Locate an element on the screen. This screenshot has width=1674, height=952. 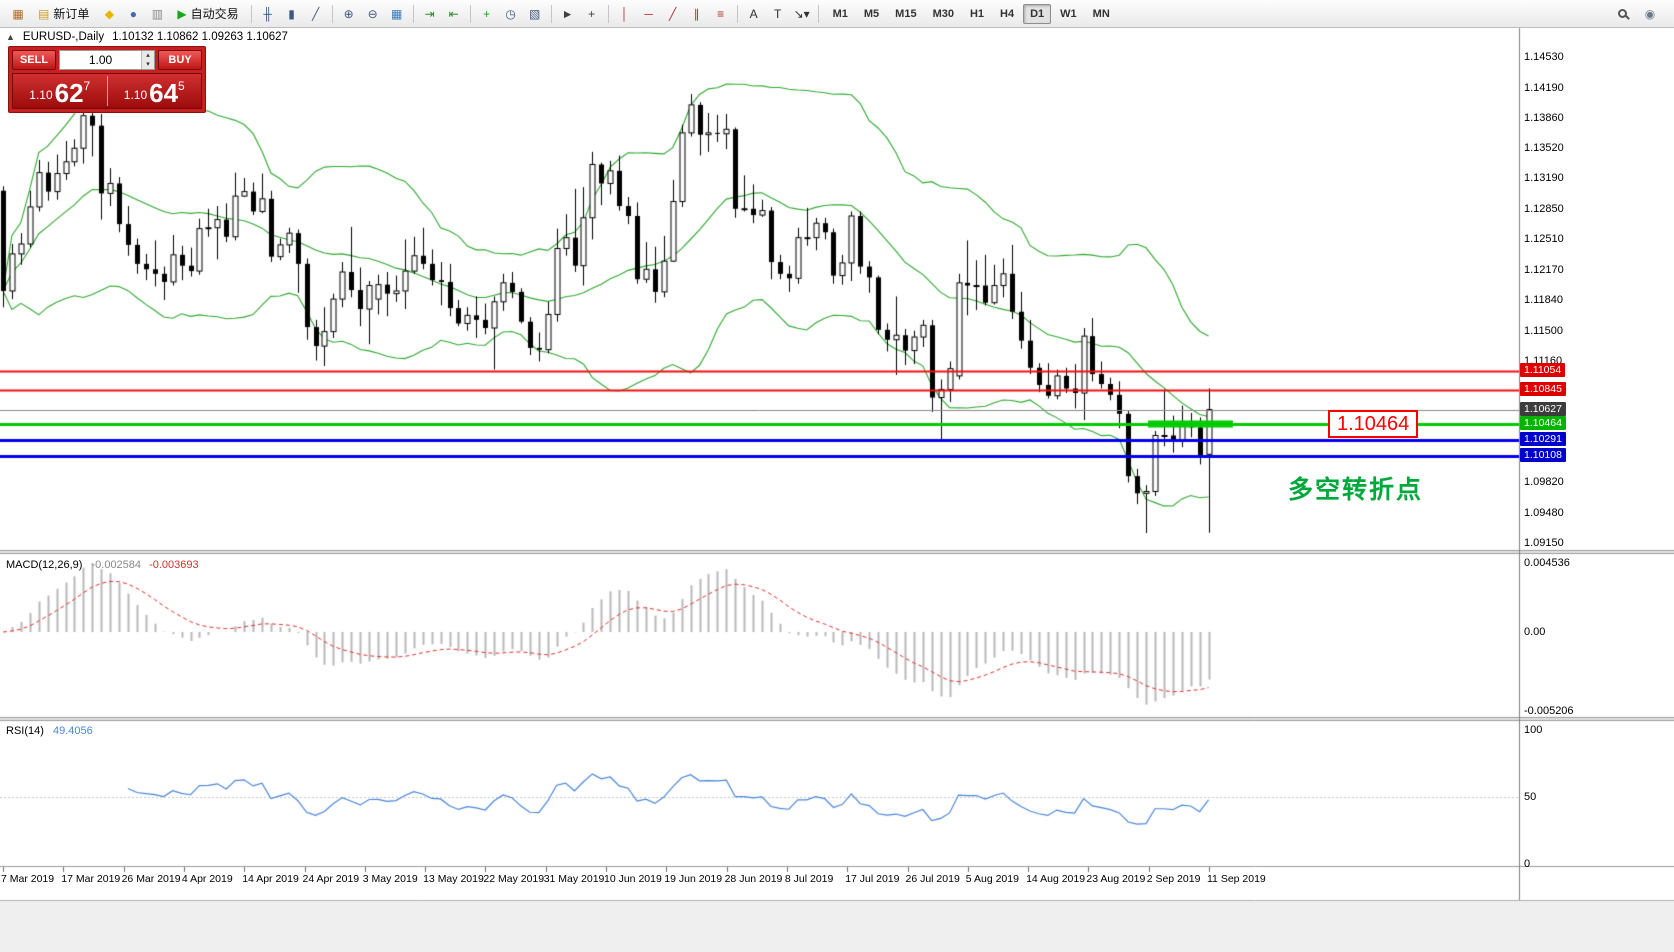
buy-button: BUY is located at coordinates (180, 60).